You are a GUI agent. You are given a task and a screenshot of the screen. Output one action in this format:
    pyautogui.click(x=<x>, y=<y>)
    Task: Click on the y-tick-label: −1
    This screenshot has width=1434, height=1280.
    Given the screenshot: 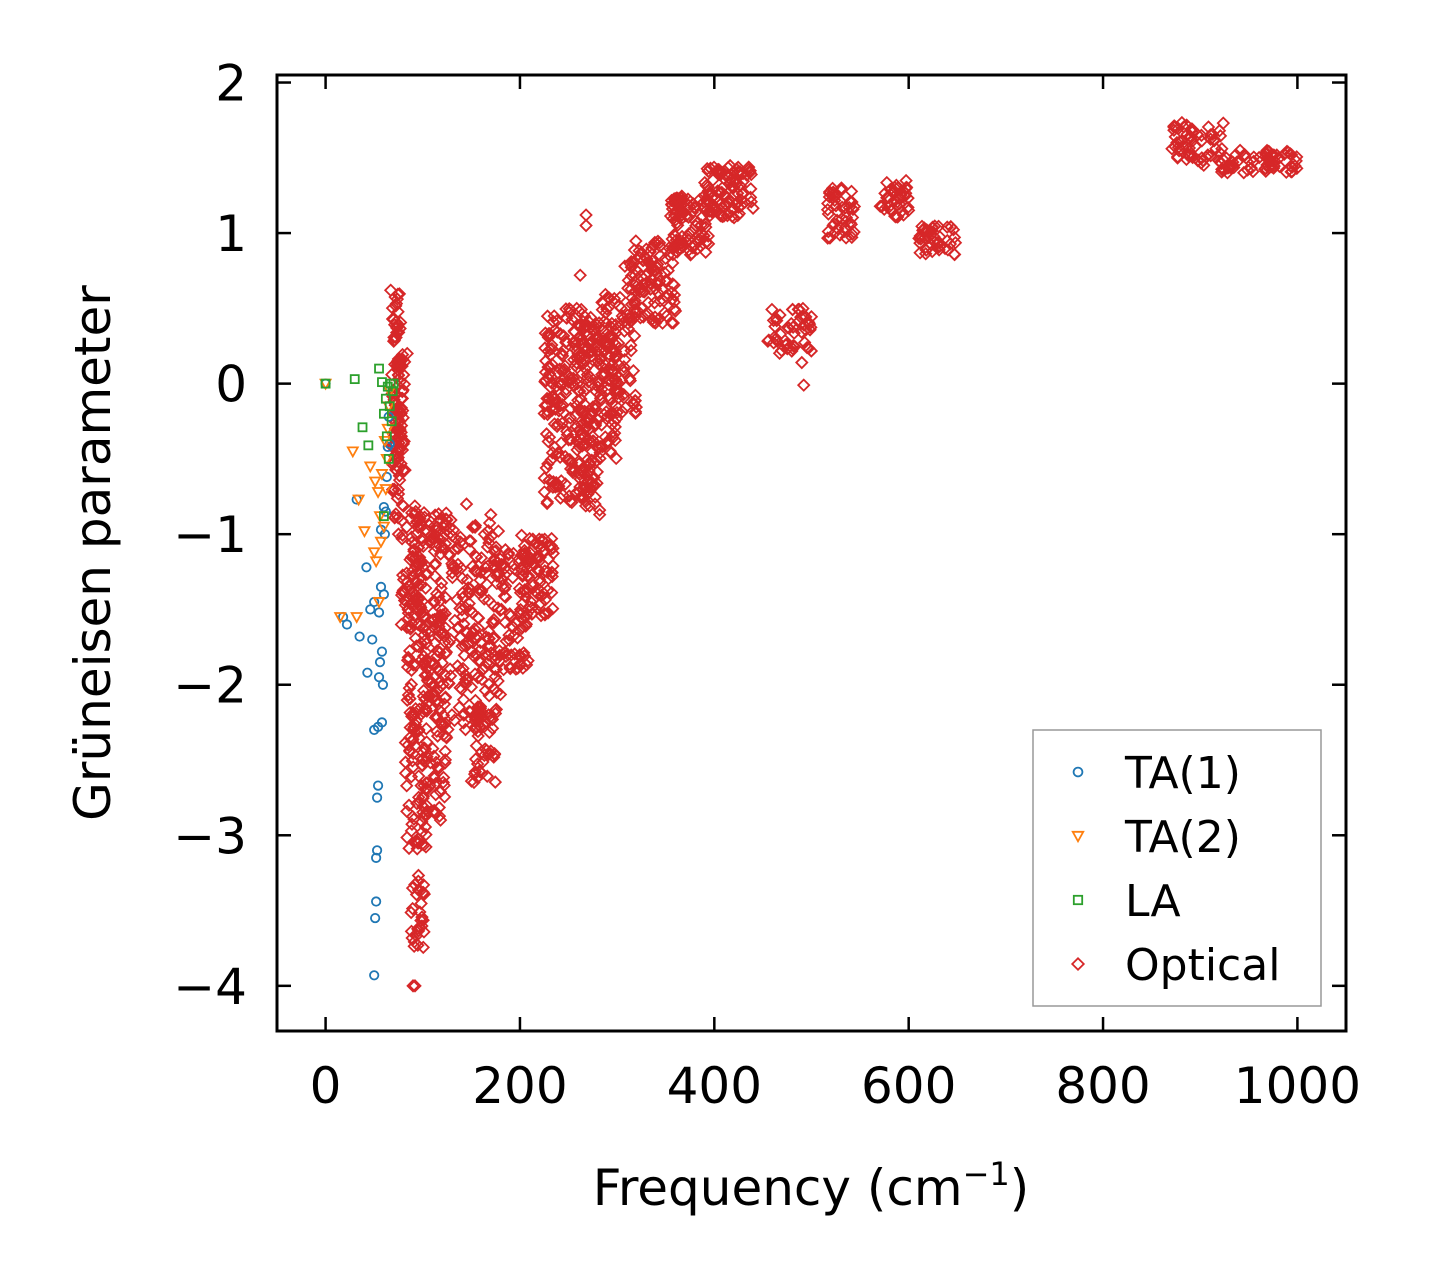 What is the action you would take?
    pyautogui.click(x=210, y=535)
    